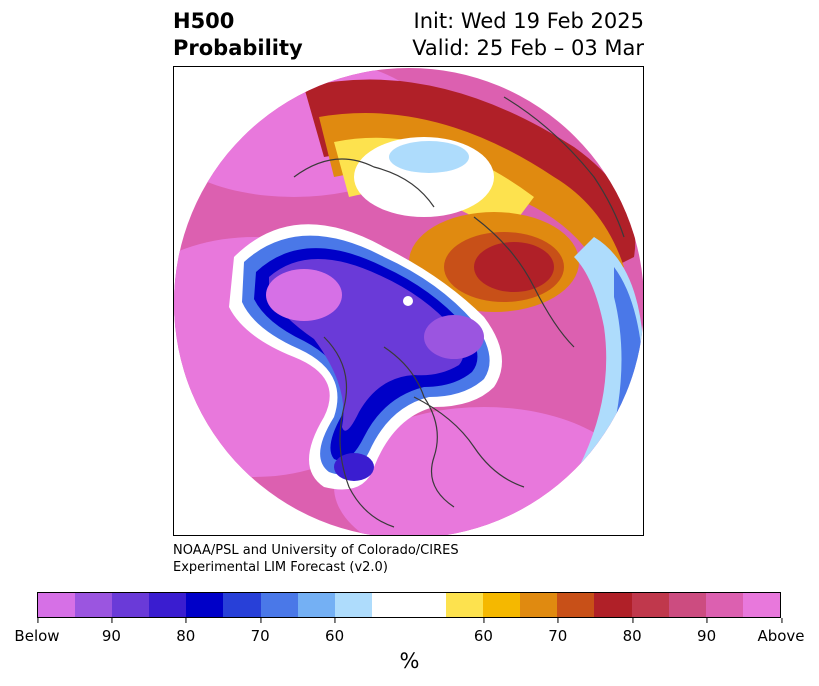  What do you see at coordinates (238, 48) in the screenshot?
I see `title-type: Probability` at bounding box center [238, 48].